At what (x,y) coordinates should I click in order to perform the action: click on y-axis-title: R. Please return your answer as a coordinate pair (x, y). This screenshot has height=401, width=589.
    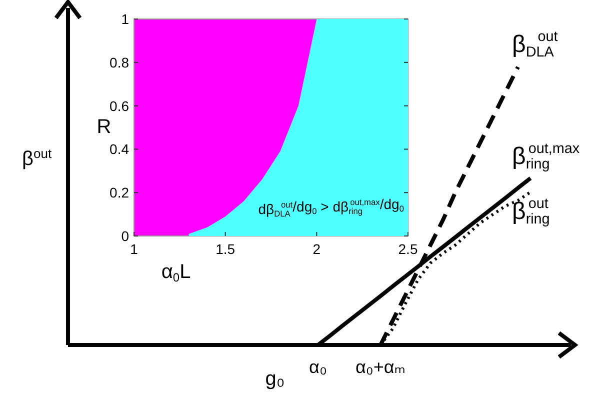
    Looking at the image, I should click on (104, 127).